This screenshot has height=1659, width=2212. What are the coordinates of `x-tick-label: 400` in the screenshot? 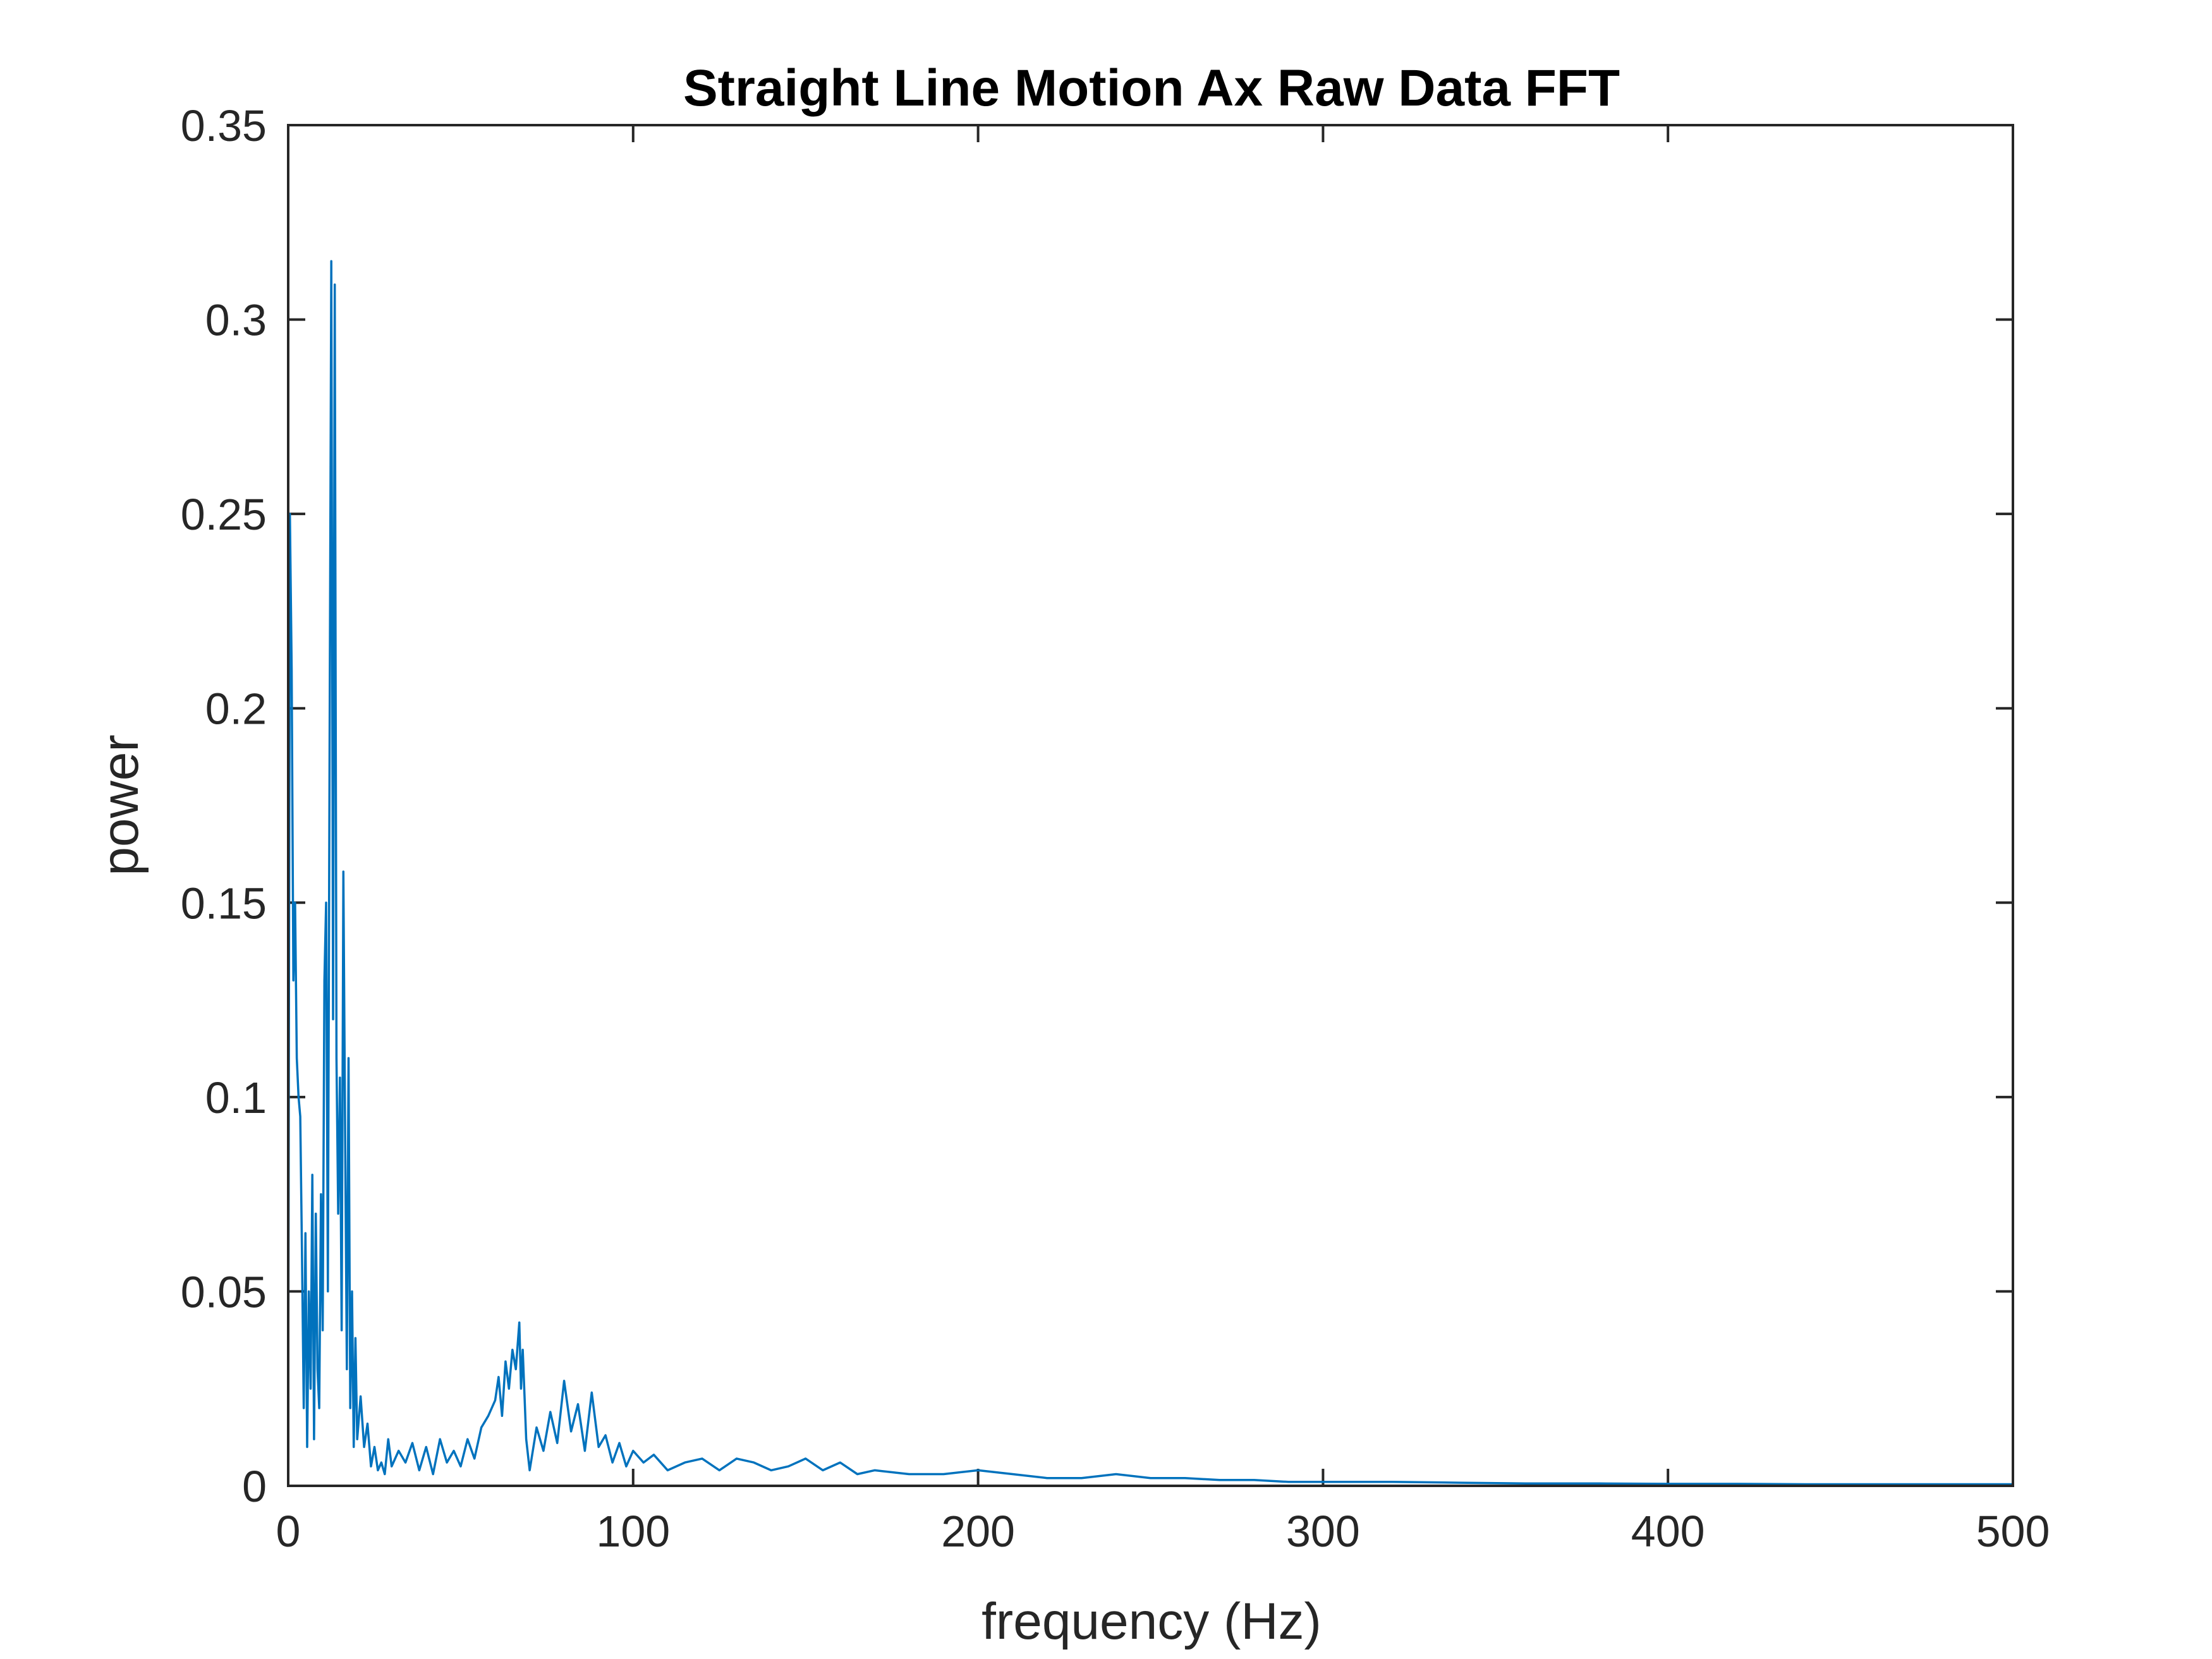 It's located at (1668, 1531).